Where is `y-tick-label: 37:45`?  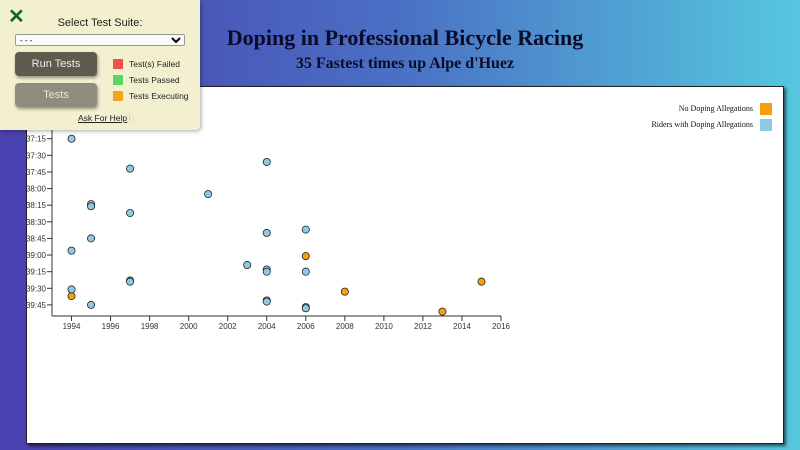 y-tick-label: 37:45 is located at coordinates (36, 172).